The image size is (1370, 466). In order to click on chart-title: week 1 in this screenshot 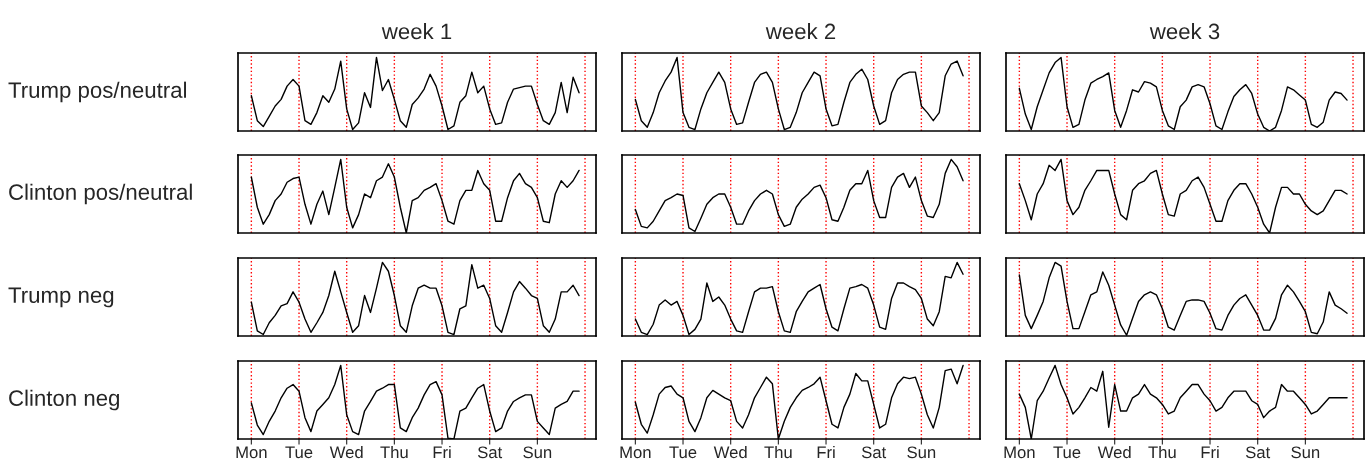, I will do `click(416, 31)`.